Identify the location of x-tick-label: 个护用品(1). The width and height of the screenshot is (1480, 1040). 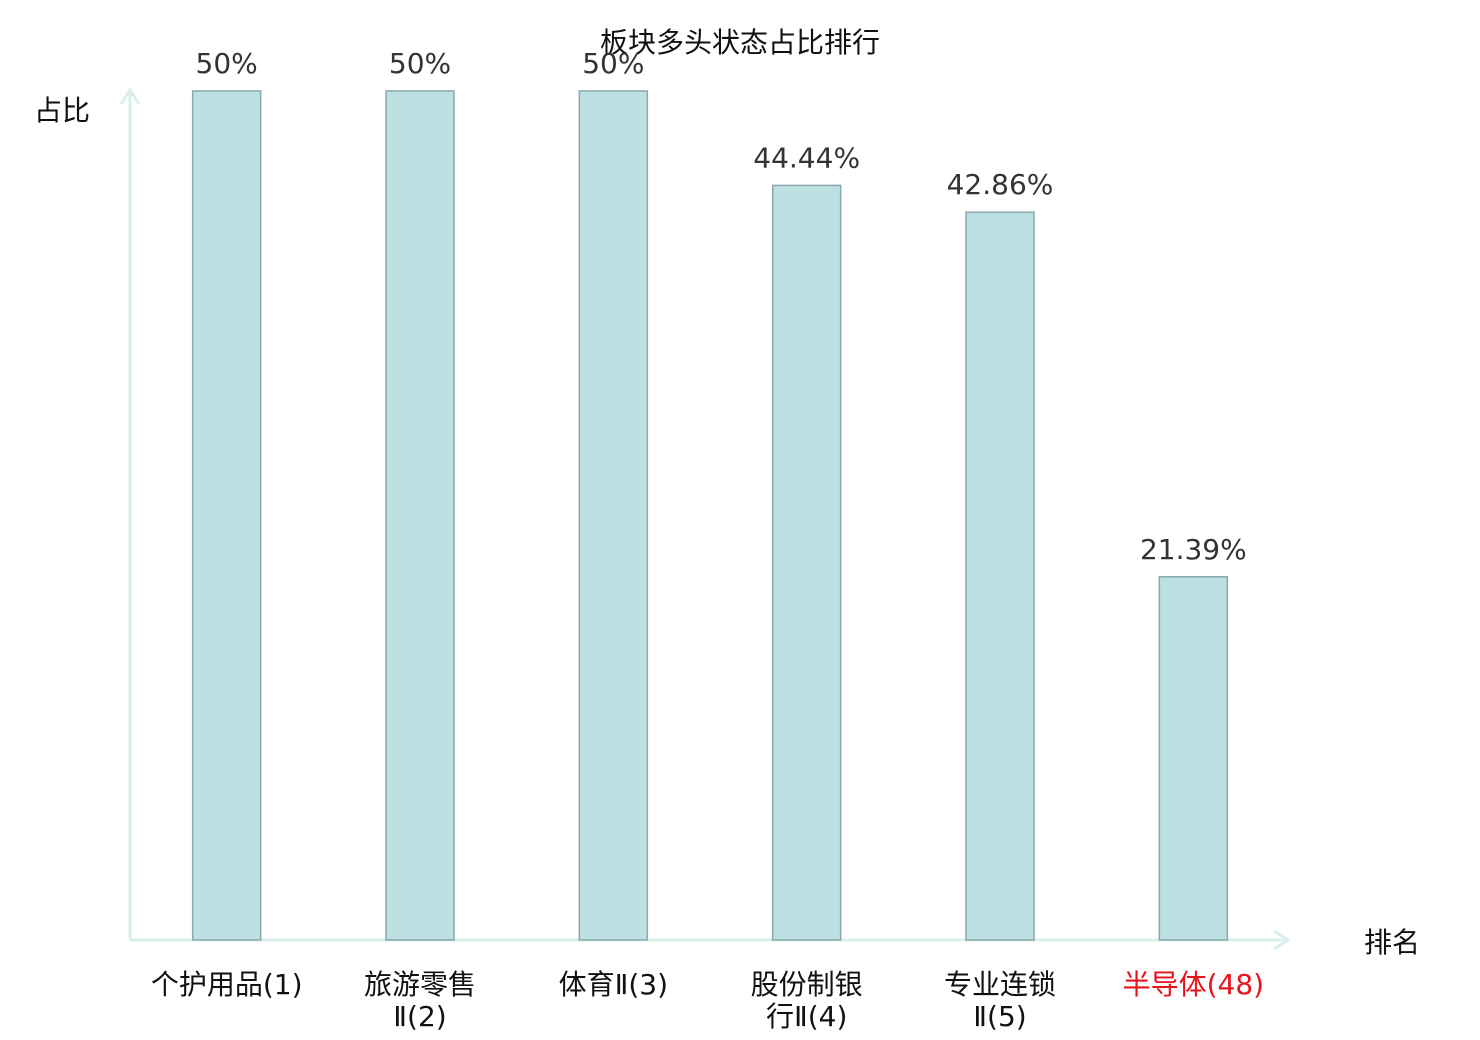
(227, 984).